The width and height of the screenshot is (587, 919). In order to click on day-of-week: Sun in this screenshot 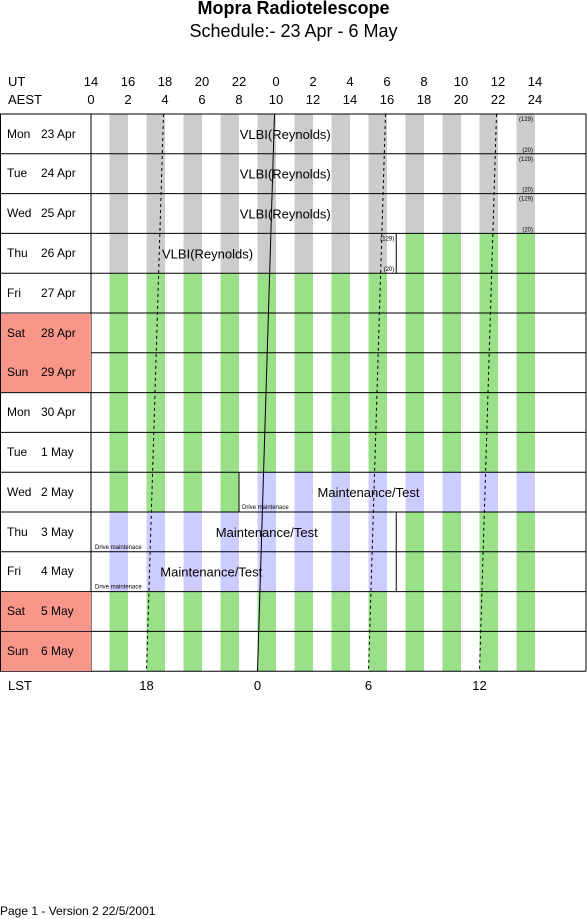, I will do `click(18, 650)`.